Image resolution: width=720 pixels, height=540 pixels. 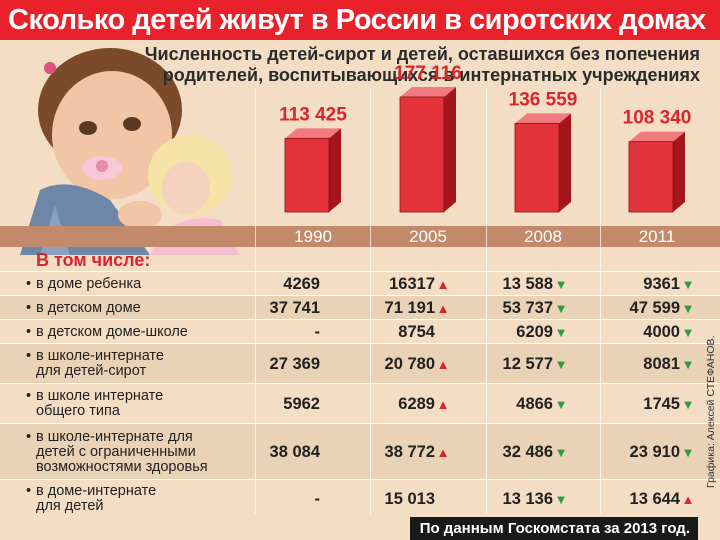 I want to click on table-cell: 8081 ▼, so click(x=645, y=364).